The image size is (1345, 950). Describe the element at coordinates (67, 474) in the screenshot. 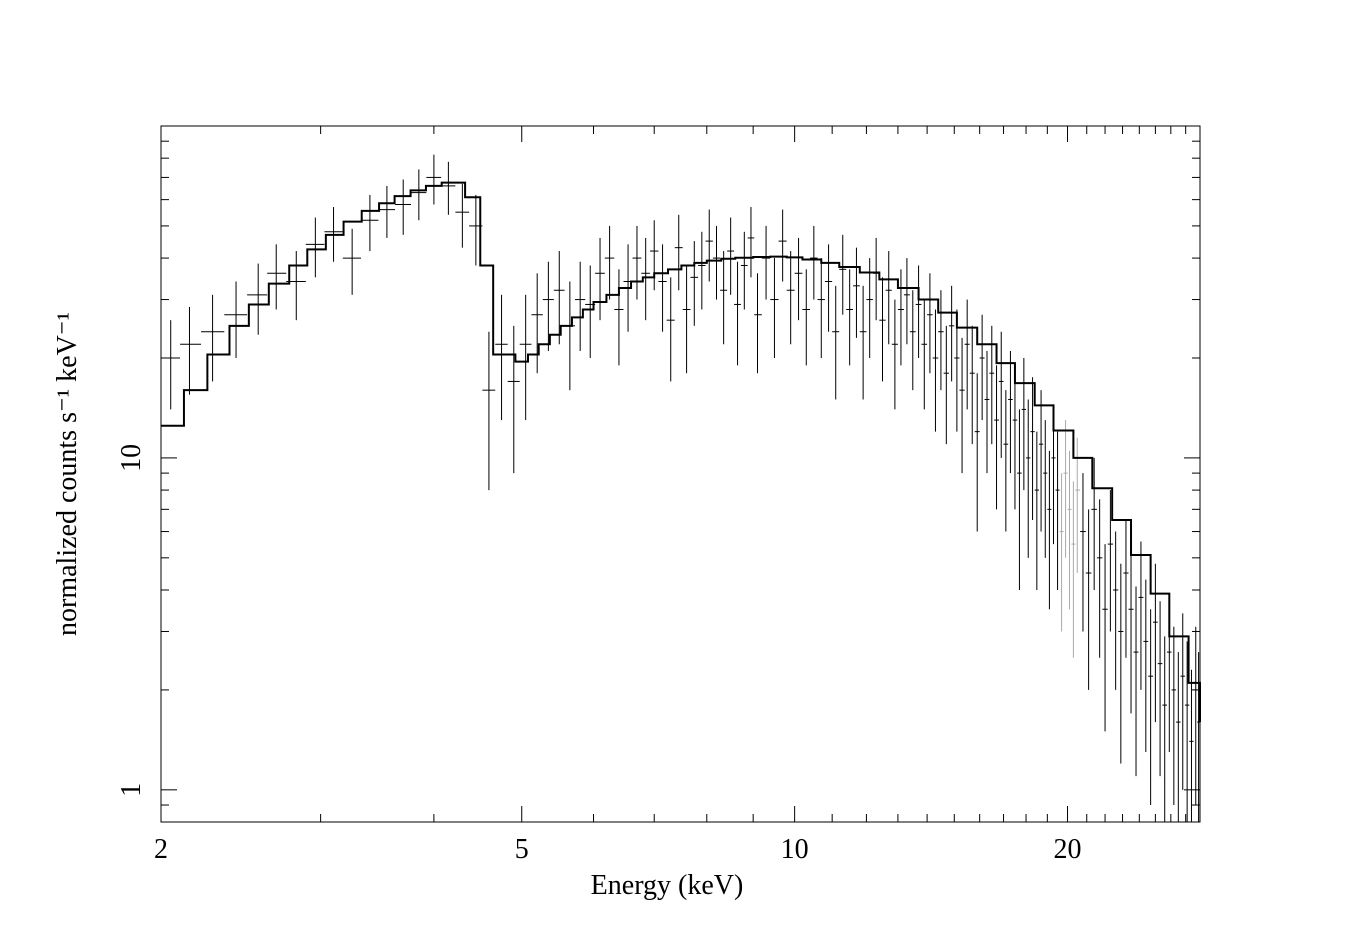

I see `y-axis-title: normalized counts s⁻¹ keV⁻¹` at that location.